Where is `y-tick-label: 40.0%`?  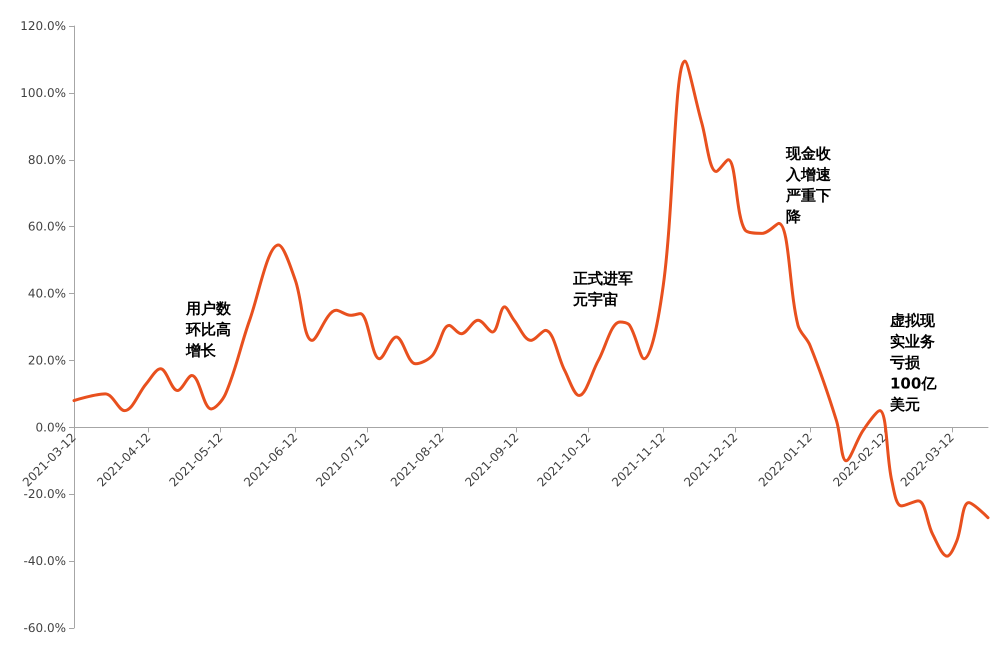 y-tick-label: 40.0% is located at coordinates (47, 293).